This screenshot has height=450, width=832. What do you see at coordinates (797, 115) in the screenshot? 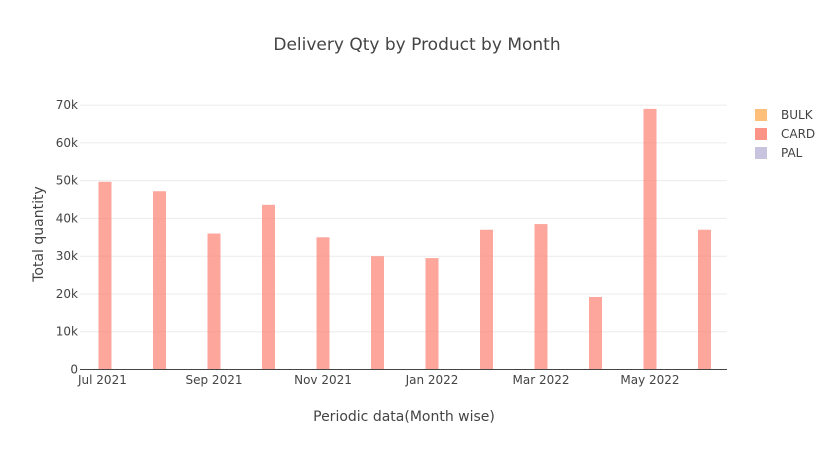
I see `legend-label: BULK` at bounding box center [797, 115].